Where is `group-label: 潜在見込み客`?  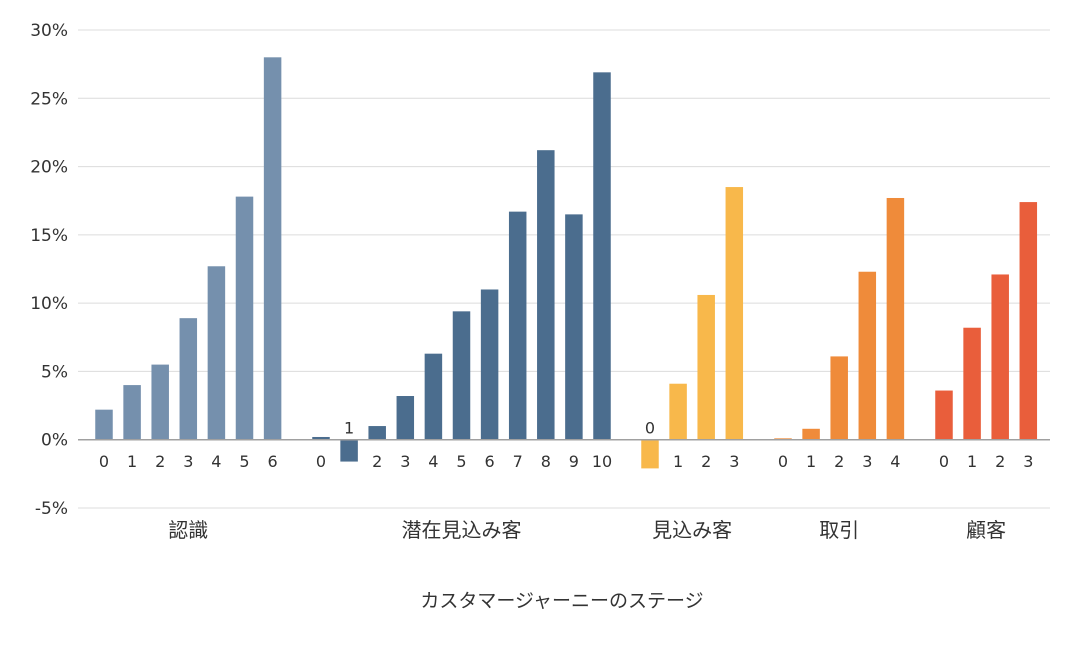
group-label: 潜在見込み客 is located at coordinates (462, 530).